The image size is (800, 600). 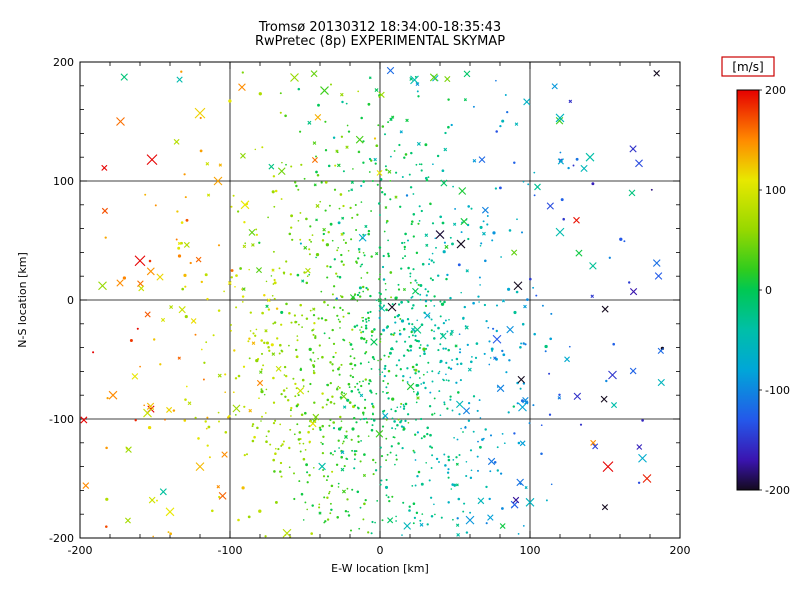 I want to click on colorbar-tick-label: 200, so click(x=775, y=90).